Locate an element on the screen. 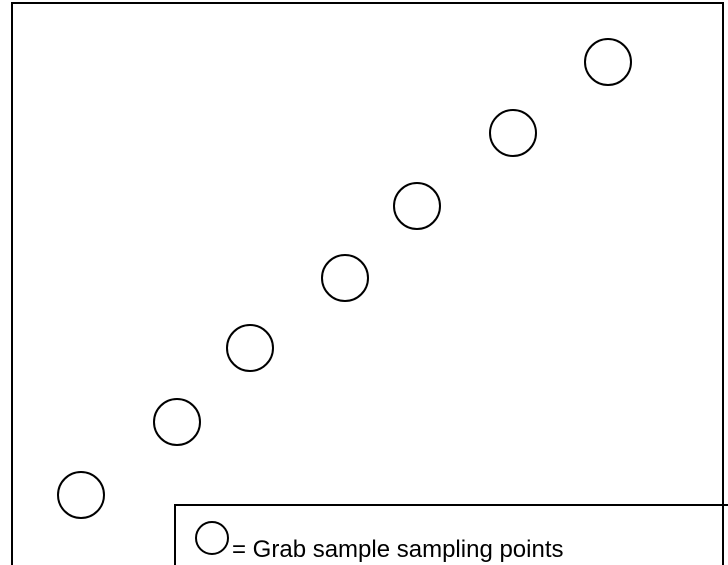  legend-label: = Grab sample sampling points is located at coordinates (398, 549).